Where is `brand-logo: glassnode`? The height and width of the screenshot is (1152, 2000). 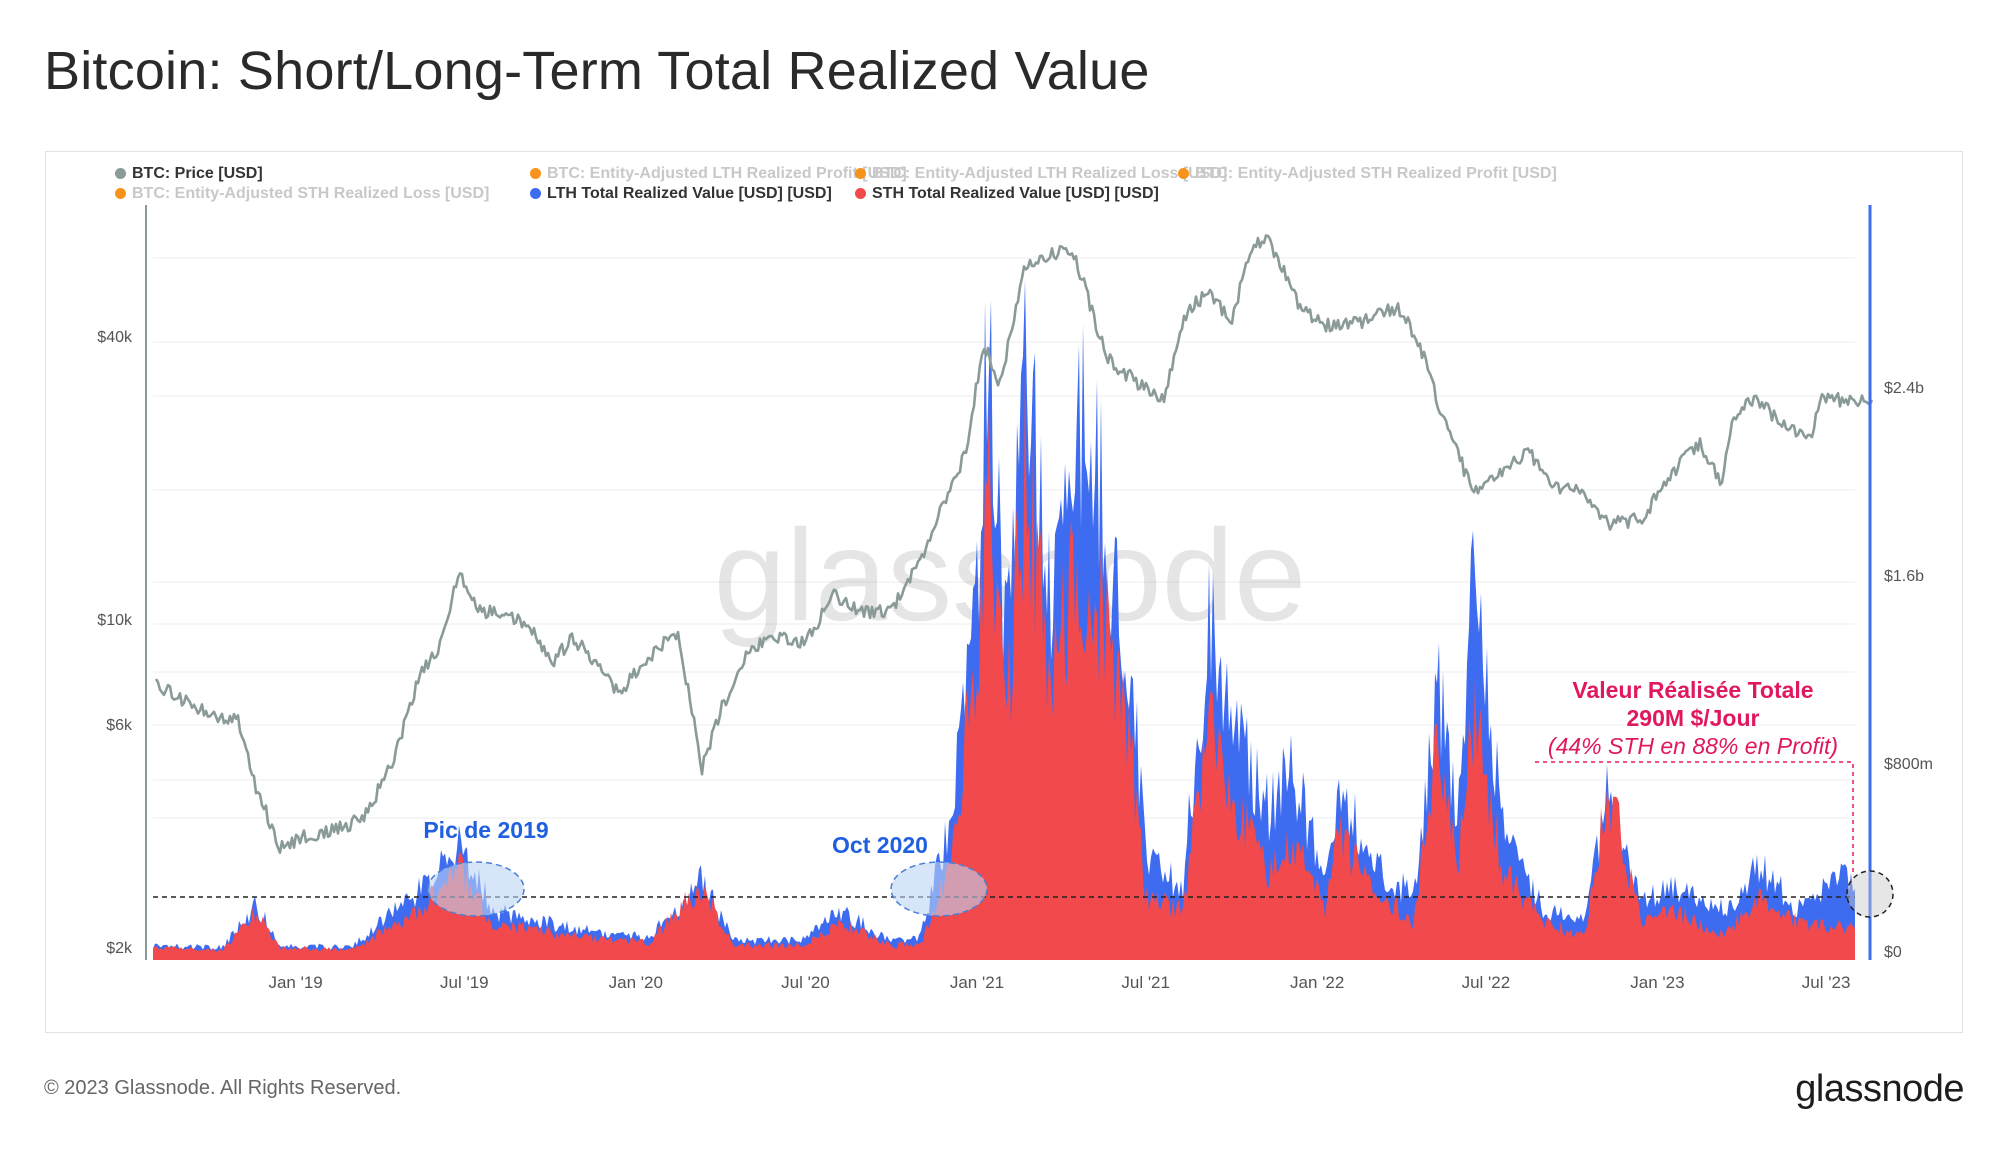 brand-logo: glassnode is located at coordinates (1879, 1089).